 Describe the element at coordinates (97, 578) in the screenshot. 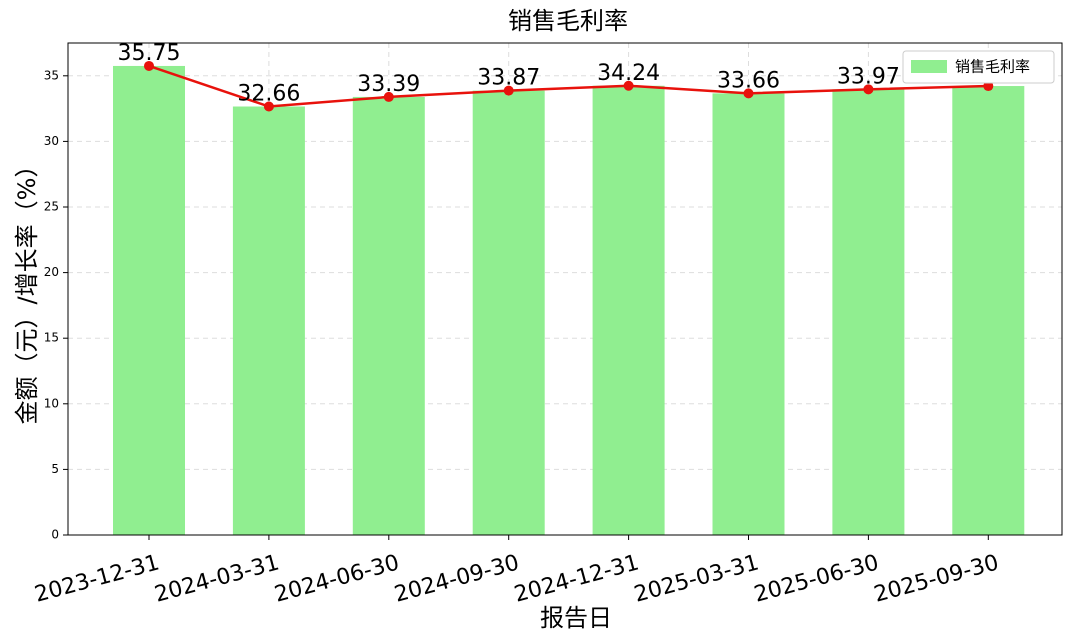

I see `x-tick-label: 2023-12-31` at that location.